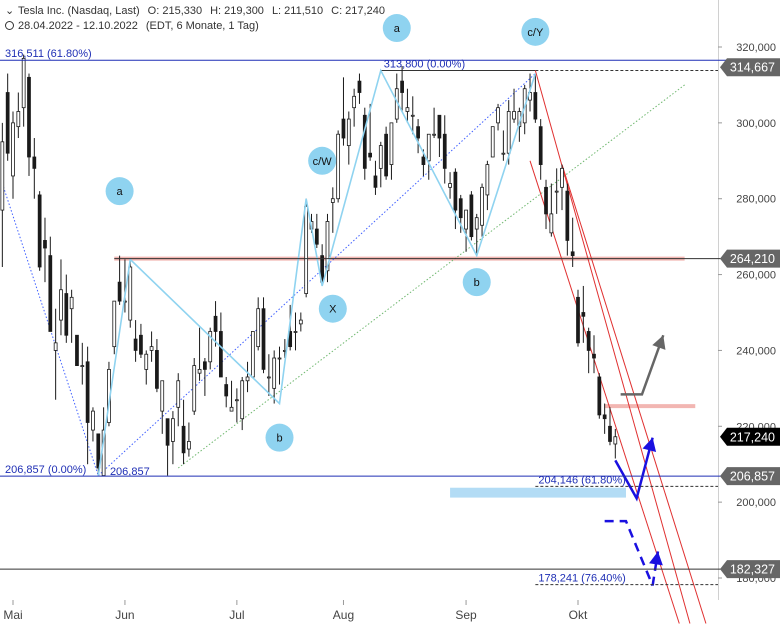  I want to click on wave-label-text: X, so click(333, 310).